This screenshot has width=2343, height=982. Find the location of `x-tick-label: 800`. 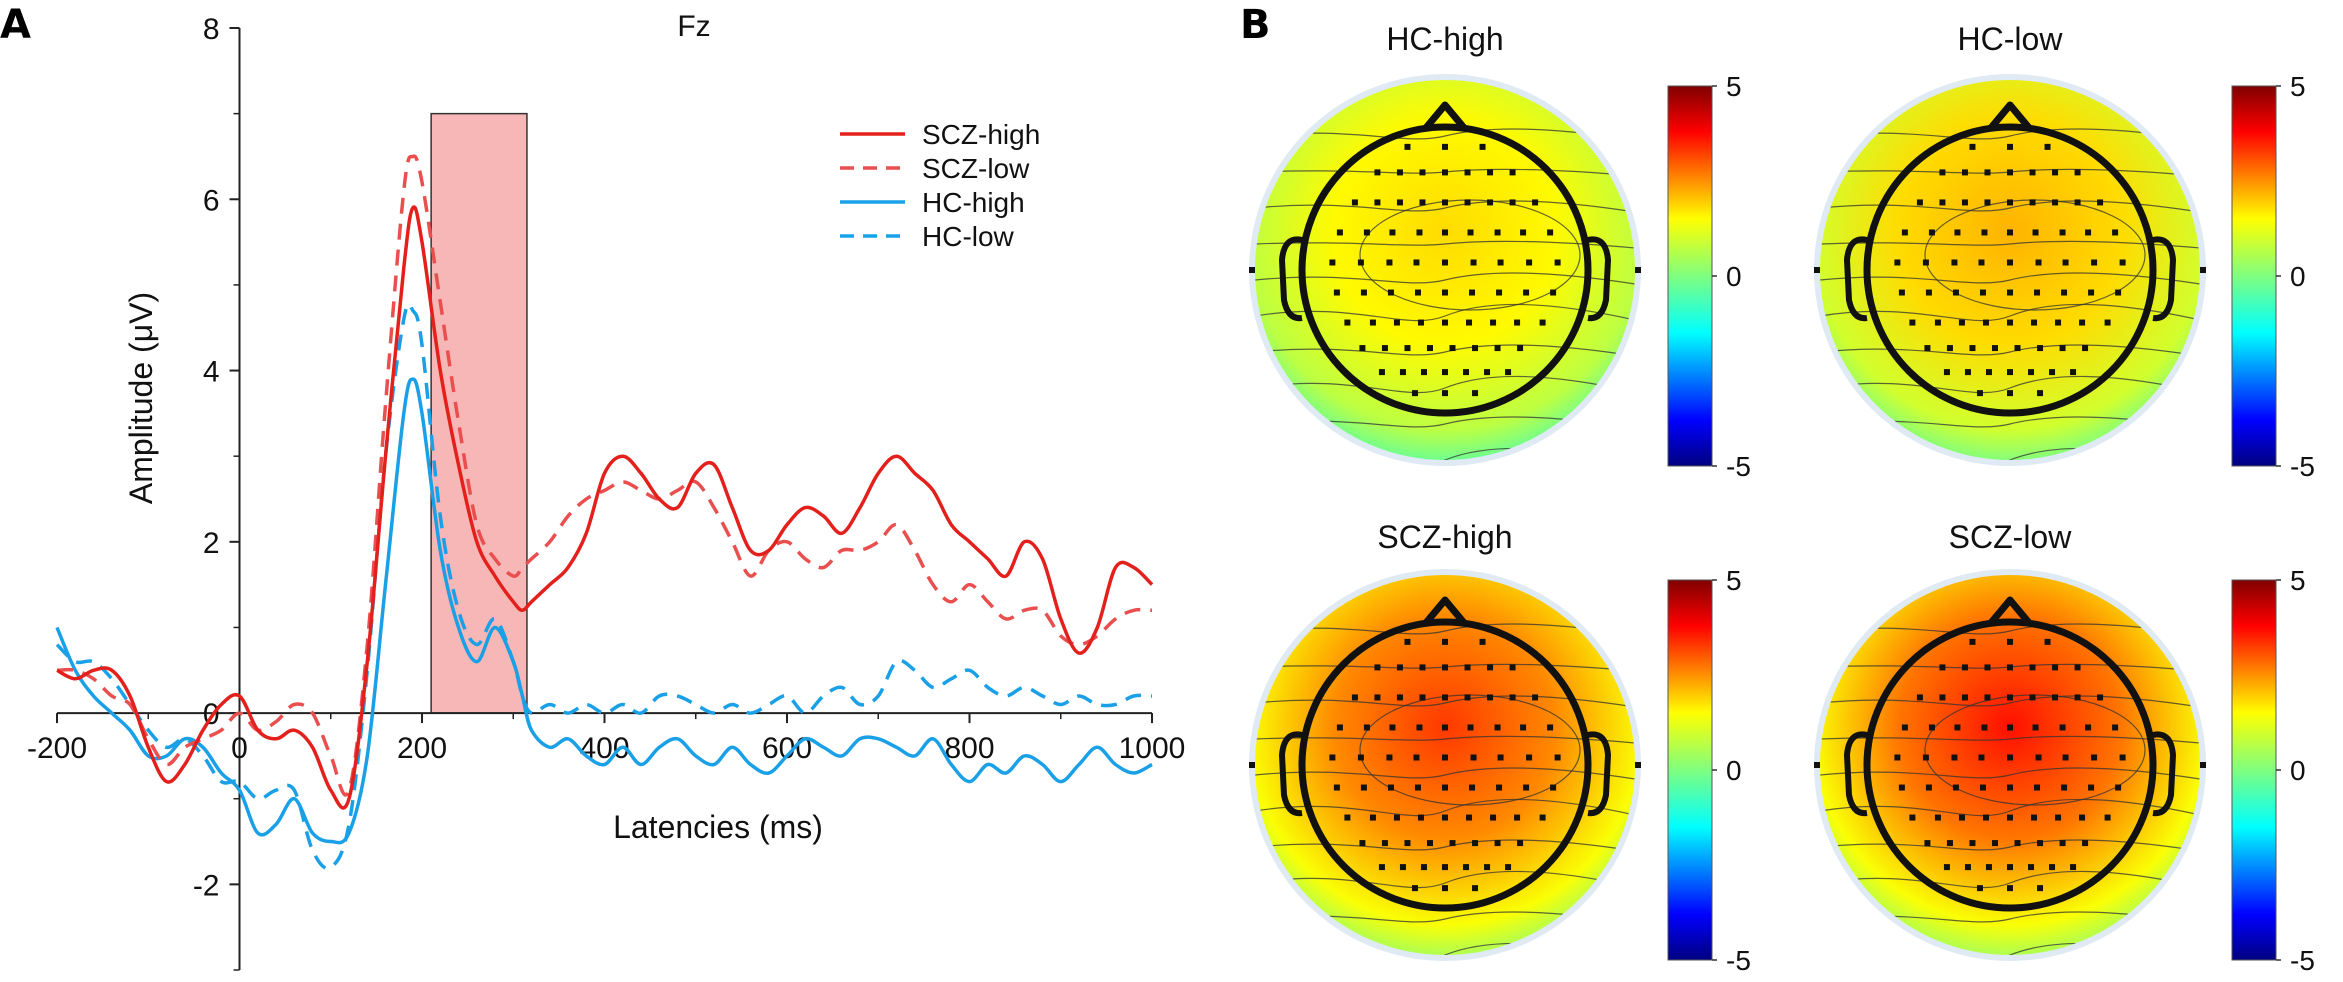

x-tick-label: 800 is located at coordinates (969, 748).